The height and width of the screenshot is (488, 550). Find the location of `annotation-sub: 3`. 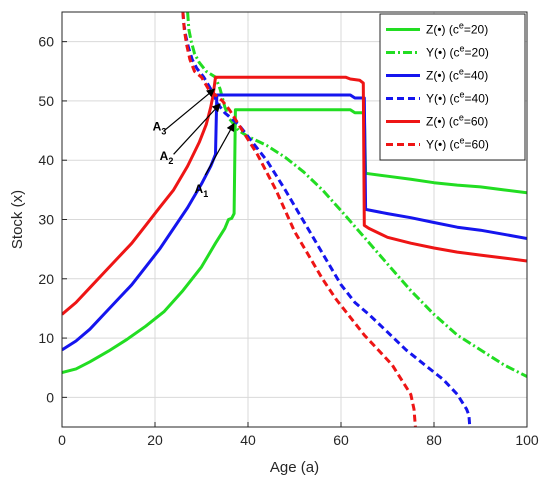

annotation-sub: 3 is located at coordinates (163, 132).